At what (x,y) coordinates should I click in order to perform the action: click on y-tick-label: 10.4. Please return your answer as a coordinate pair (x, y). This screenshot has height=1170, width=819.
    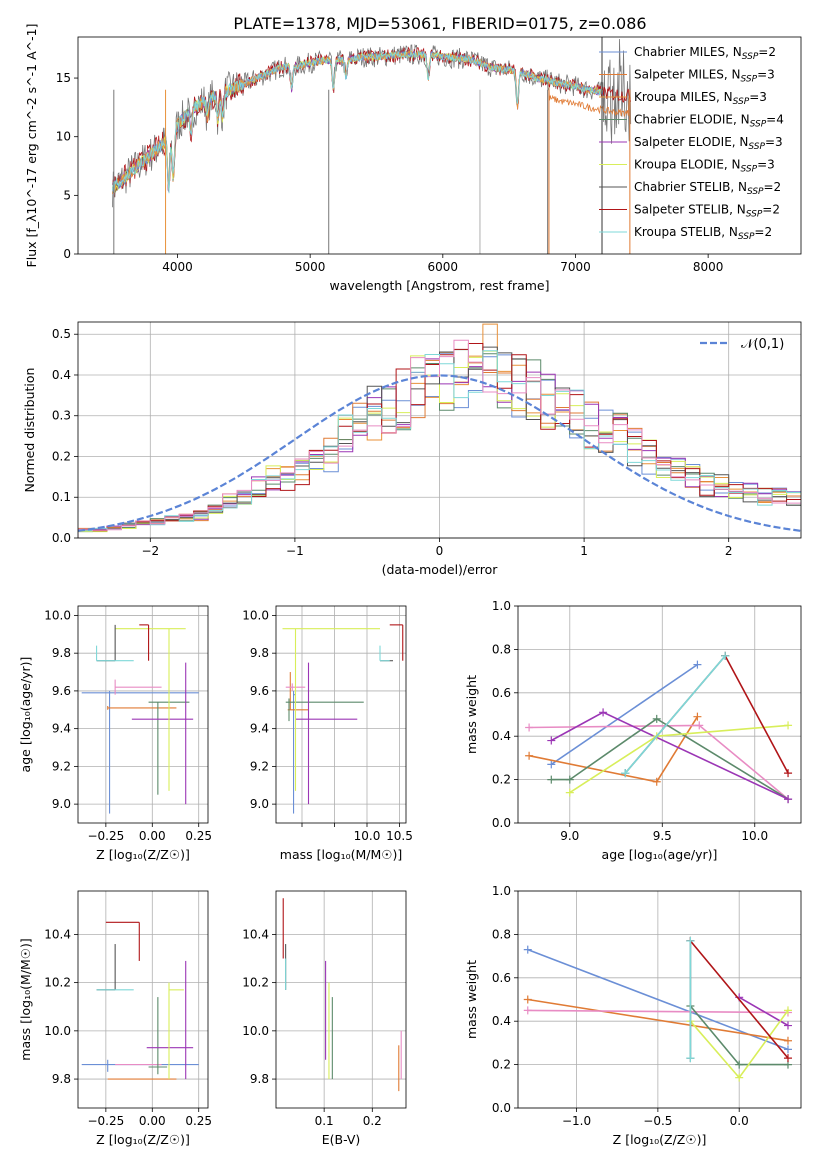
    Looking at the image, I should click on (255, 934).